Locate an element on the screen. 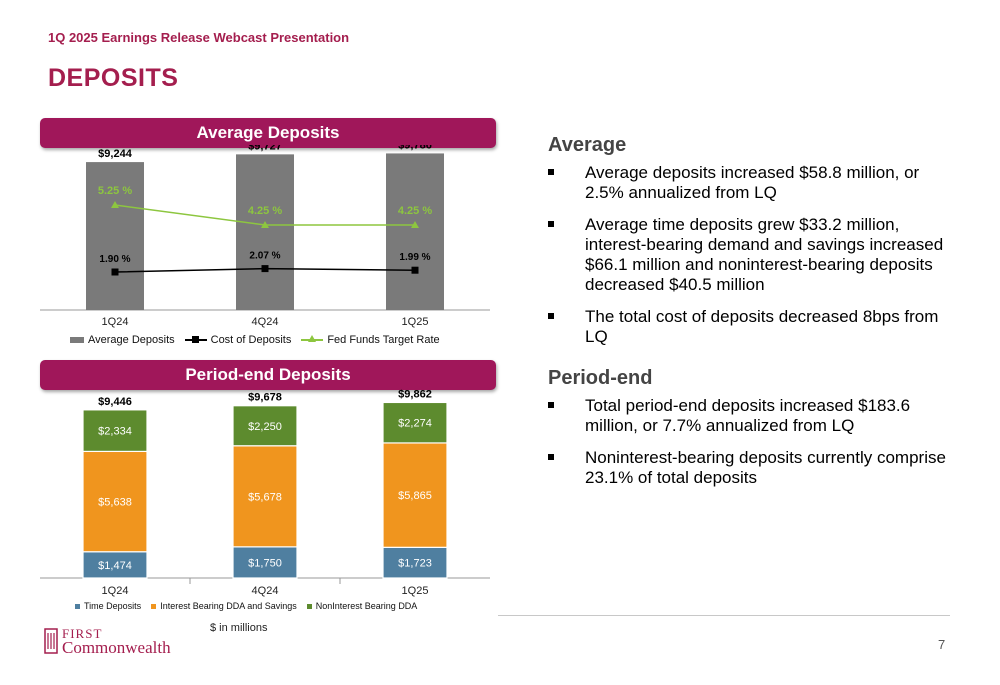 This screenshot has height=685, width=1000. page-number: 7 is located at coordinates (942, 644).